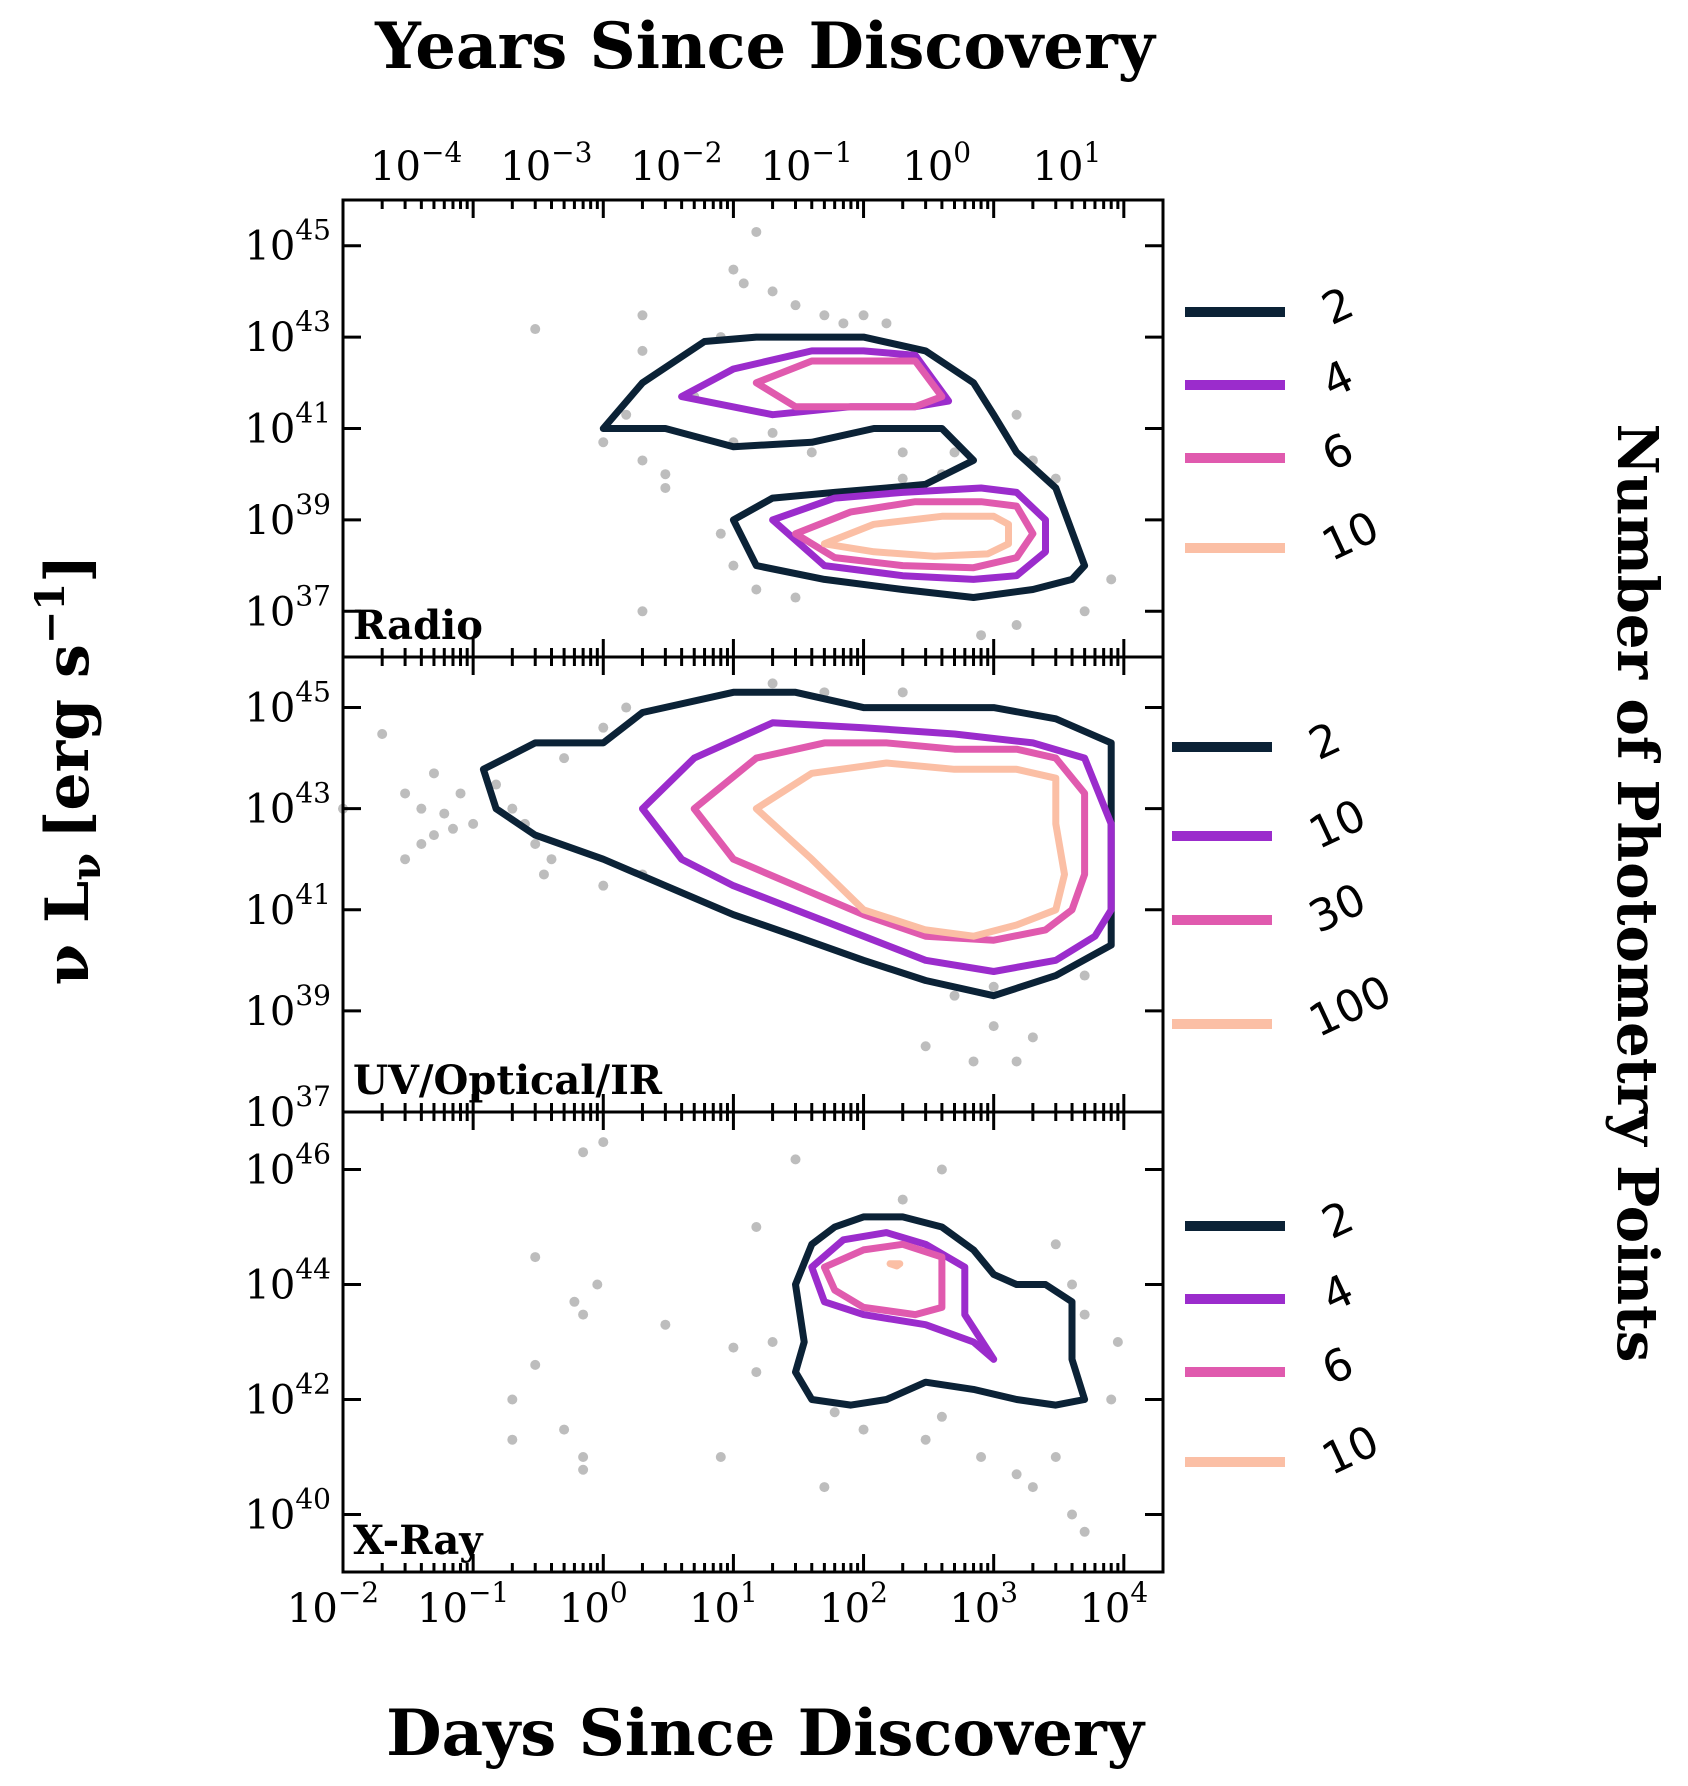  I want to click on density-contours, so click(797, 844).